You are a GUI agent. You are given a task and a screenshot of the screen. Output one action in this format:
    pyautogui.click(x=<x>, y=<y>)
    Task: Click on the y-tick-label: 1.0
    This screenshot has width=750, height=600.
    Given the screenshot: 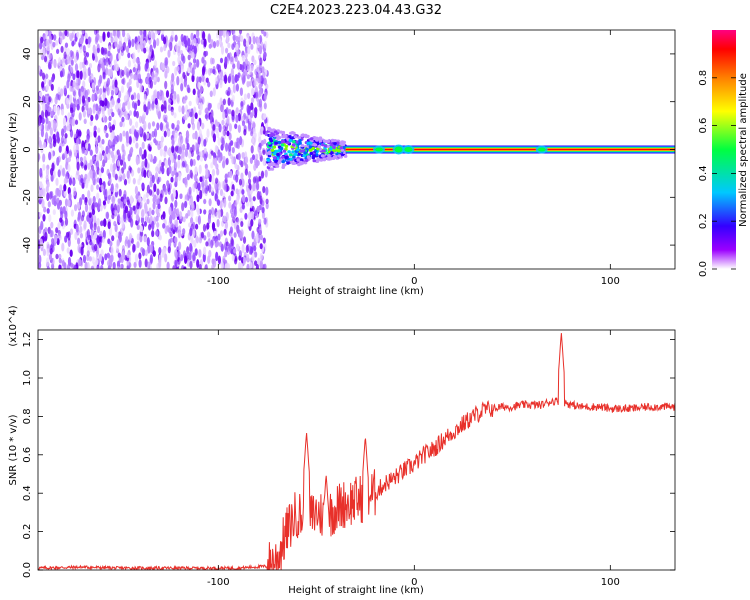 What is the action you would take?
    pyautogui.click(x=27, y=378)
    